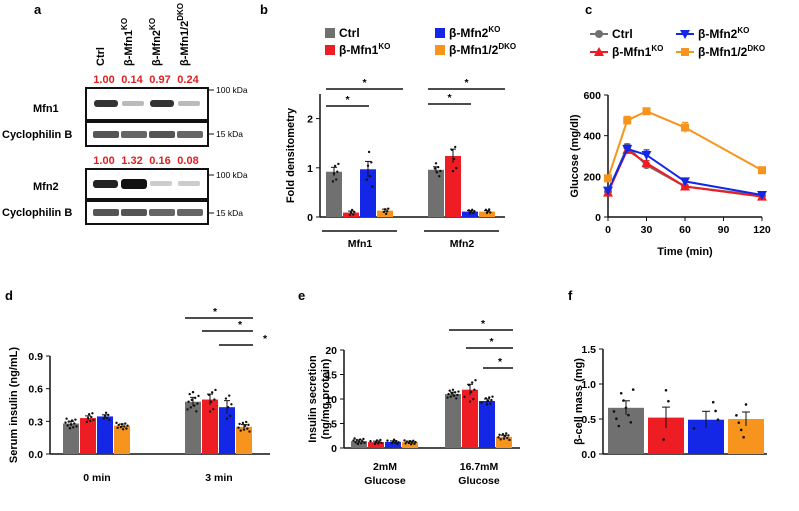 The width and height of the screenshot is (799, 511). Describe the element at coordinates (157, 48) in the screenshot. I see `lane-header-2-main: β-Mfn2` at that location.